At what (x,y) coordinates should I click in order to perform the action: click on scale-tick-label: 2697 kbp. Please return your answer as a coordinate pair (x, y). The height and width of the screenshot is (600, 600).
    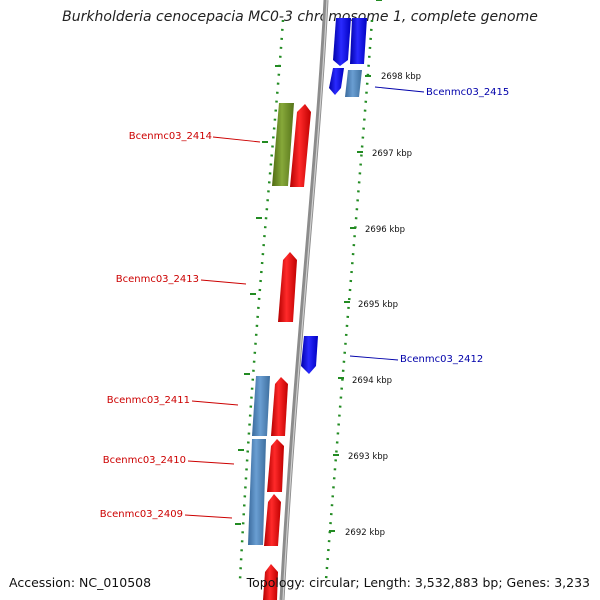
    Looking at the image, I should click on (392, 154).